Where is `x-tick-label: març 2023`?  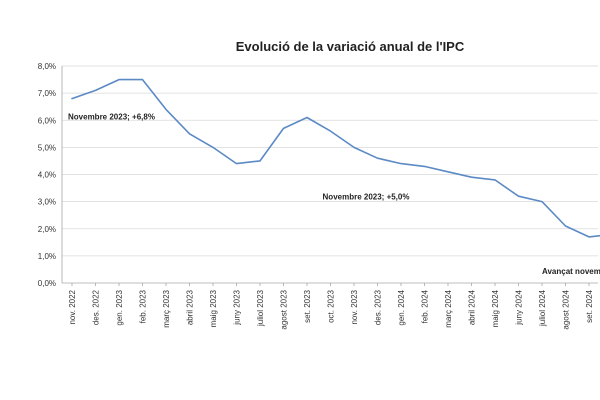 x-tick-label: març 2023 is located at coordinates (166, 308).